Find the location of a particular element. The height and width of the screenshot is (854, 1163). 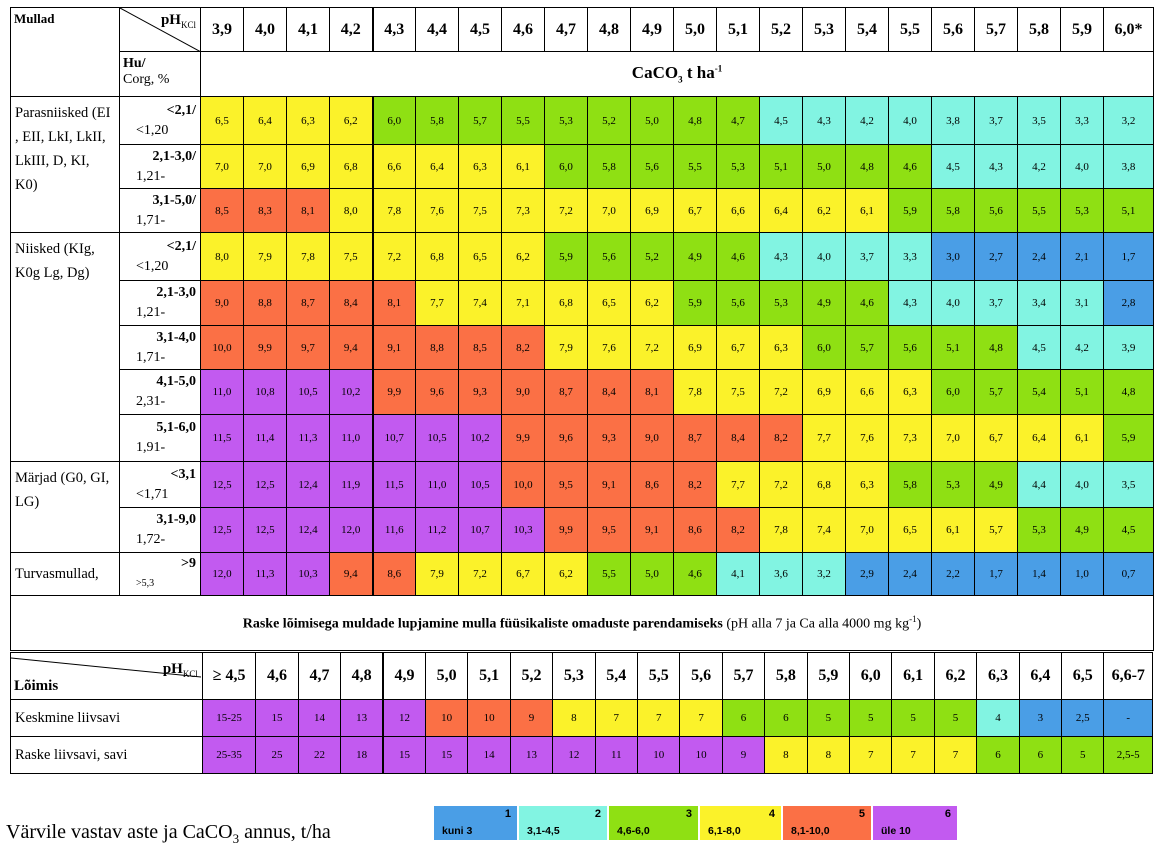

corg-range-bottom: <1,20 is located at coordinates (152, 130).